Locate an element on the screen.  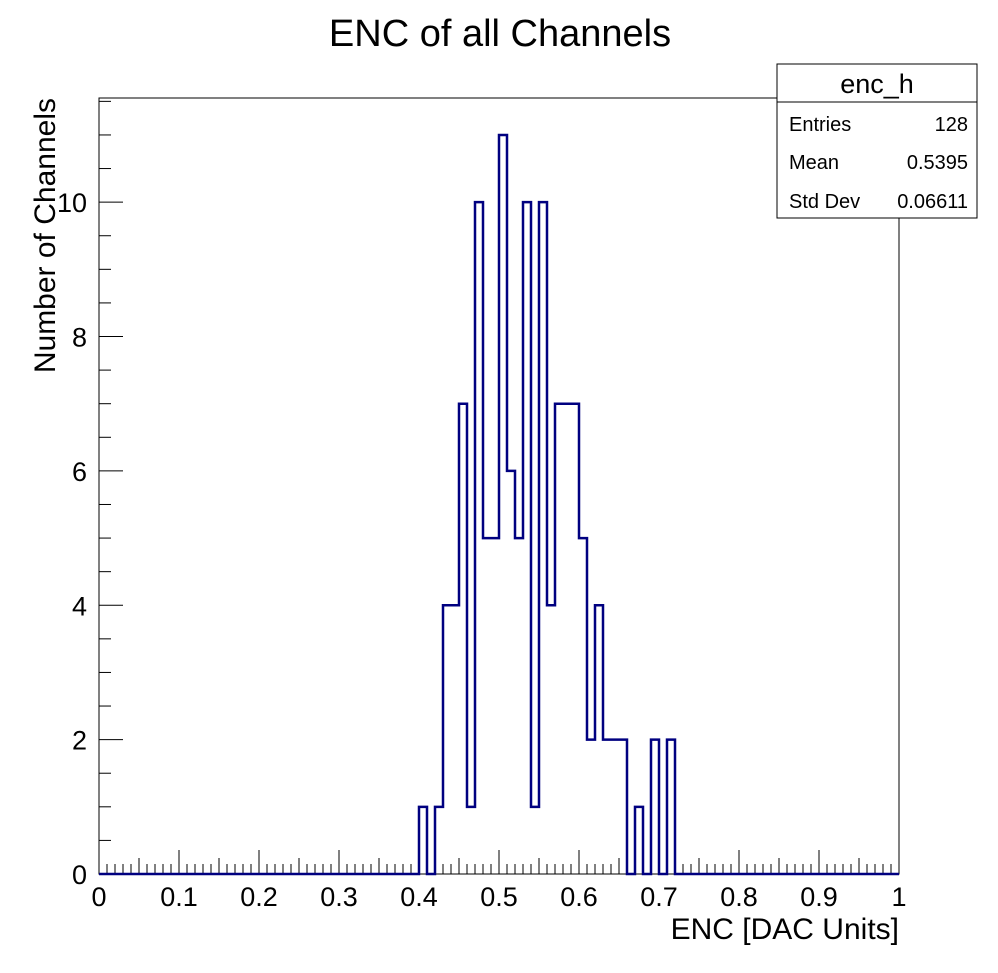
x-tick-label: 0.7 is located at coordinates (659, 897).